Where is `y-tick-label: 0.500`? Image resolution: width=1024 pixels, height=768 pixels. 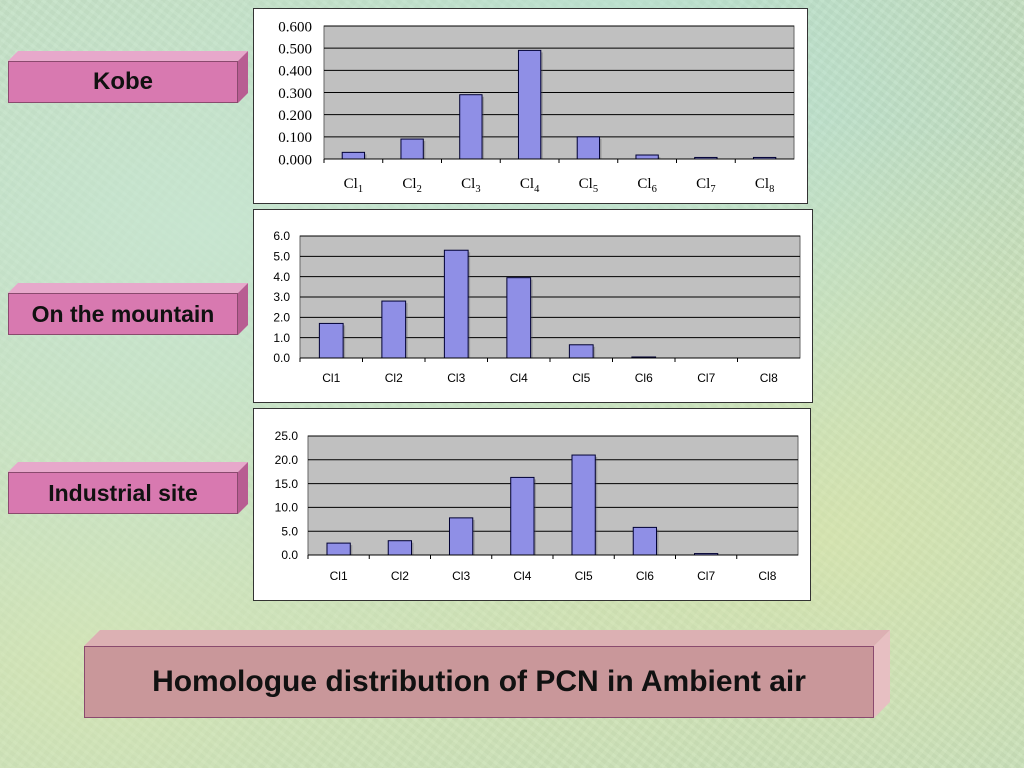 y-tick-label: 0.500 is located at coordinates (295, 49).